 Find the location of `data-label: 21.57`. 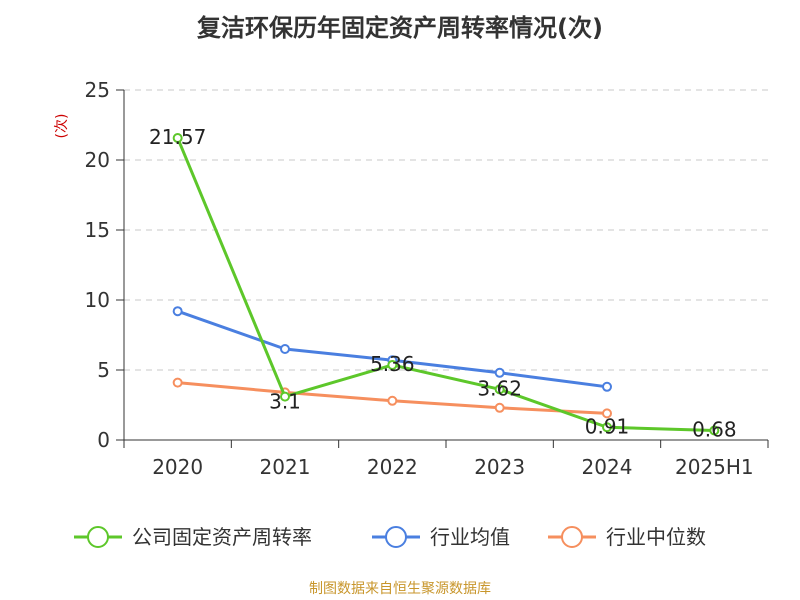

data-label: 21.57 is located at coordinates (177, 137).